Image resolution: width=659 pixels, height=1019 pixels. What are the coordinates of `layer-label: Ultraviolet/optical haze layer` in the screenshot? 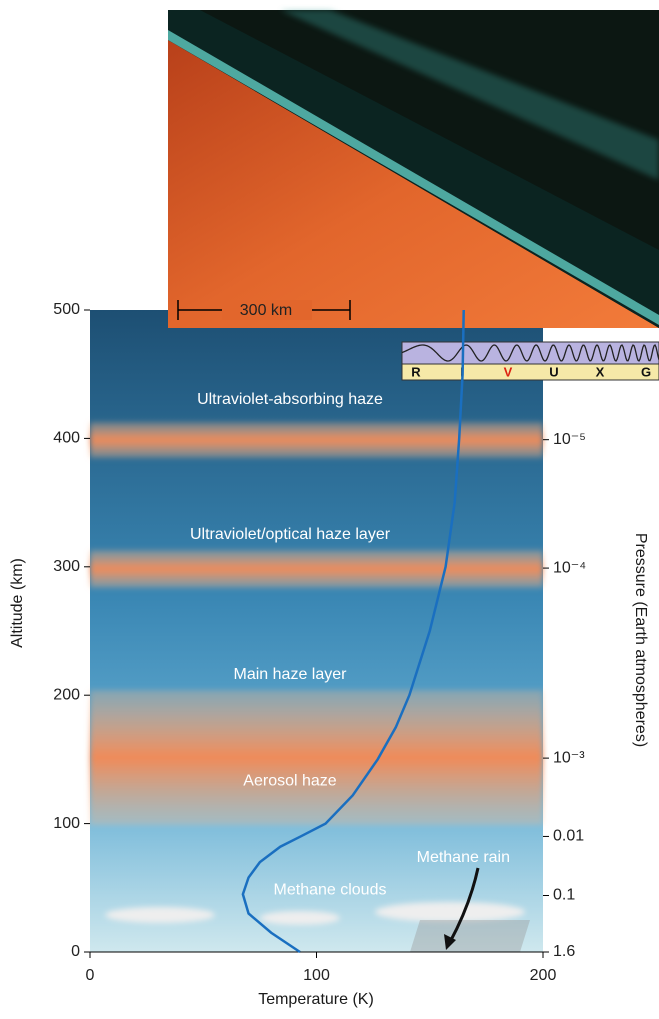 It's located at (290, 534).